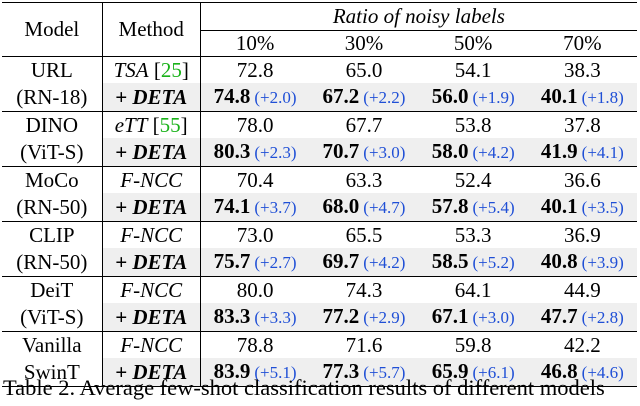 The height and width of the screenshot is (406, 640). I want to click on deta-cell: 40.1 (+1.8), so click(582, 97).